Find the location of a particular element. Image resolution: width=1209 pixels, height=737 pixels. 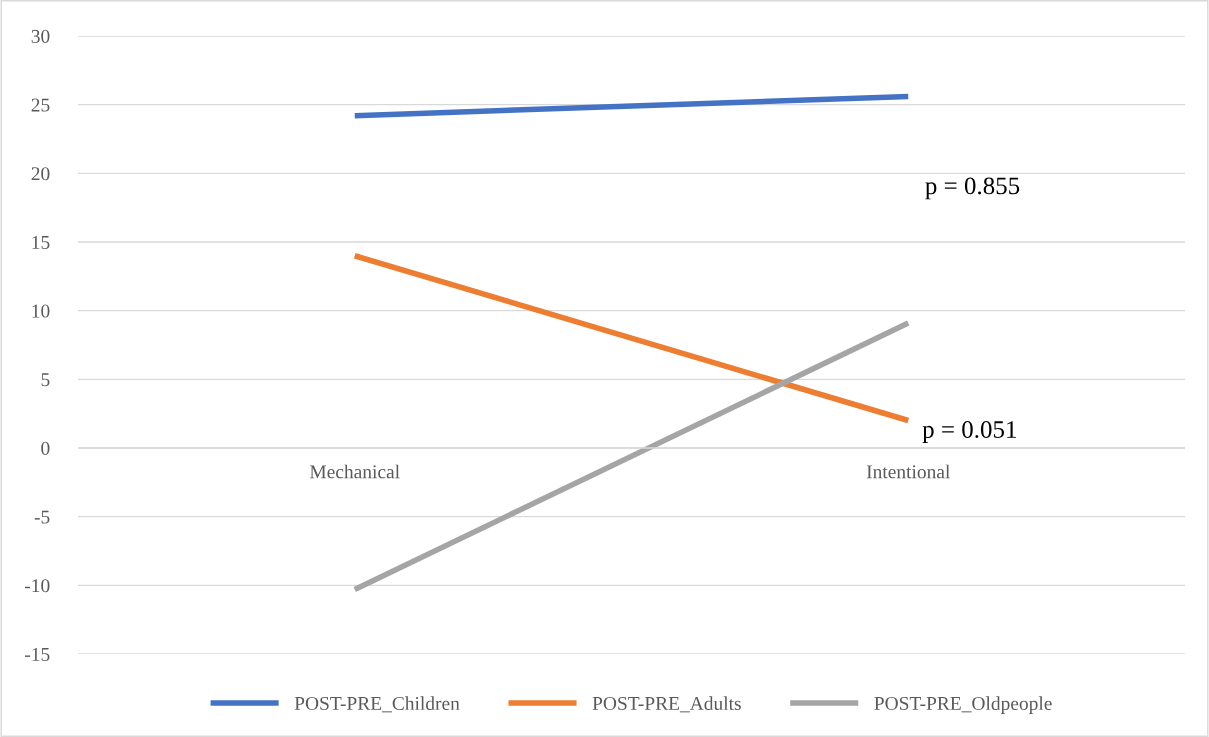

y-tick-label: 20 is located at coordinates (40, 174).